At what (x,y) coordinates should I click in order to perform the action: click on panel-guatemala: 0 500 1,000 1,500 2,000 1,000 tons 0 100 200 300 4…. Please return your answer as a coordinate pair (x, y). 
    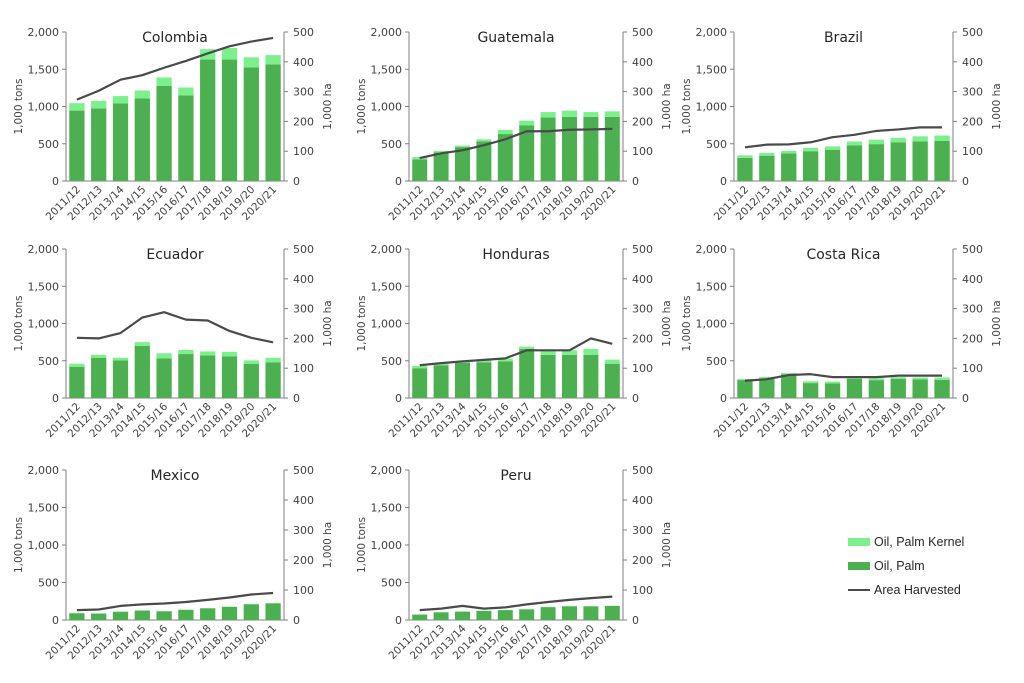
    Looking at the image, I should click on (514, 124).